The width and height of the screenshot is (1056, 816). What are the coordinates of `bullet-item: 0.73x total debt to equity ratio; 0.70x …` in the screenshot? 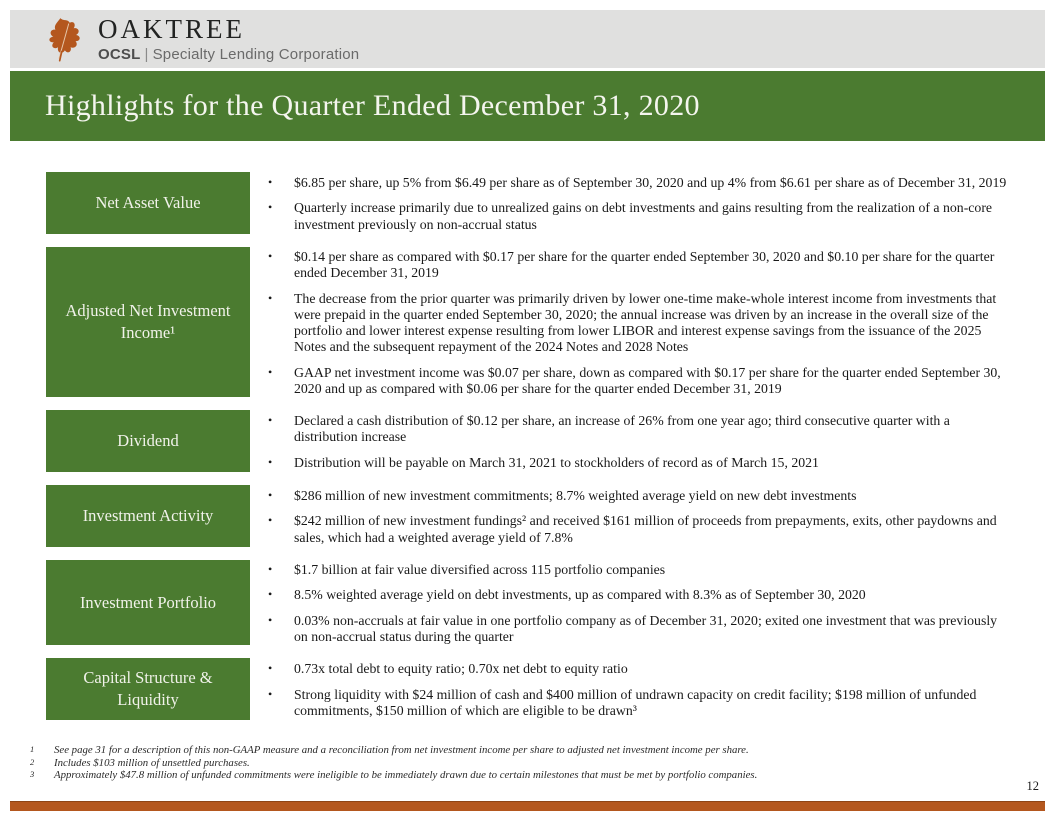 It's located at (640, 669).